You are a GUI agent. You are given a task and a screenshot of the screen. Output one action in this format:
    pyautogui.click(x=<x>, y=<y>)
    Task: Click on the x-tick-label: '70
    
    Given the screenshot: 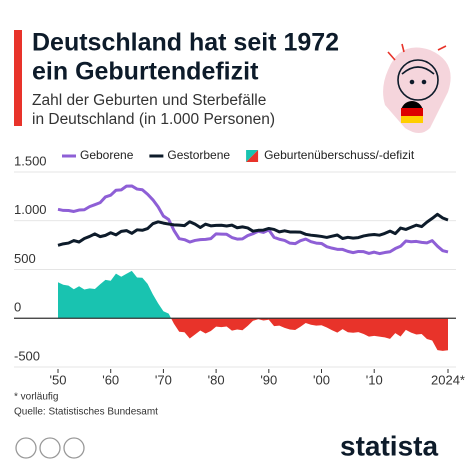 What is the action you would take?
    pyautogui.click(x=163, y=379)
    